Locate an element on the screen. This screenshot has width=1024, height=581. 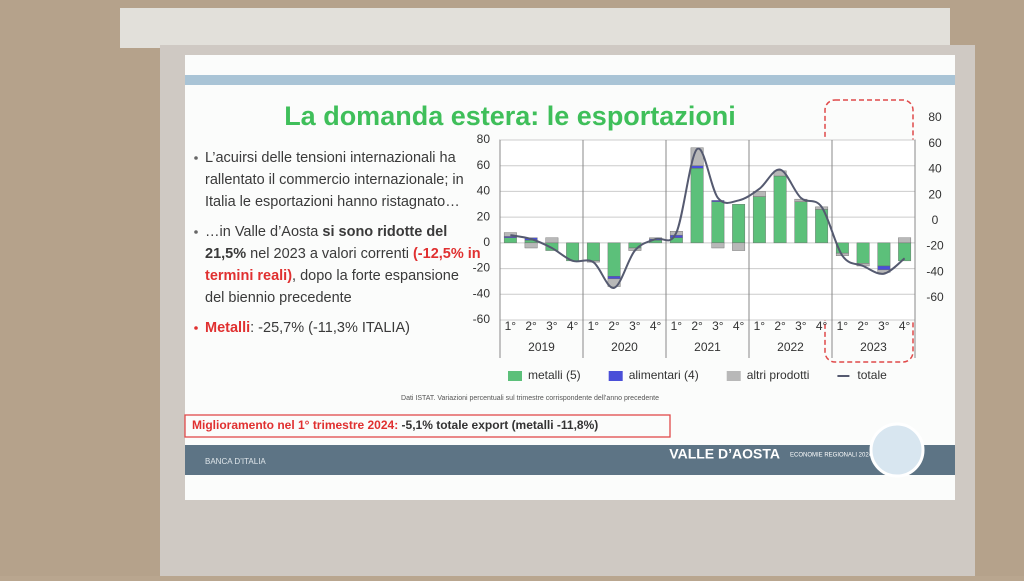
bullet-run: del biennio precedente is located at coordinates (278, 298).